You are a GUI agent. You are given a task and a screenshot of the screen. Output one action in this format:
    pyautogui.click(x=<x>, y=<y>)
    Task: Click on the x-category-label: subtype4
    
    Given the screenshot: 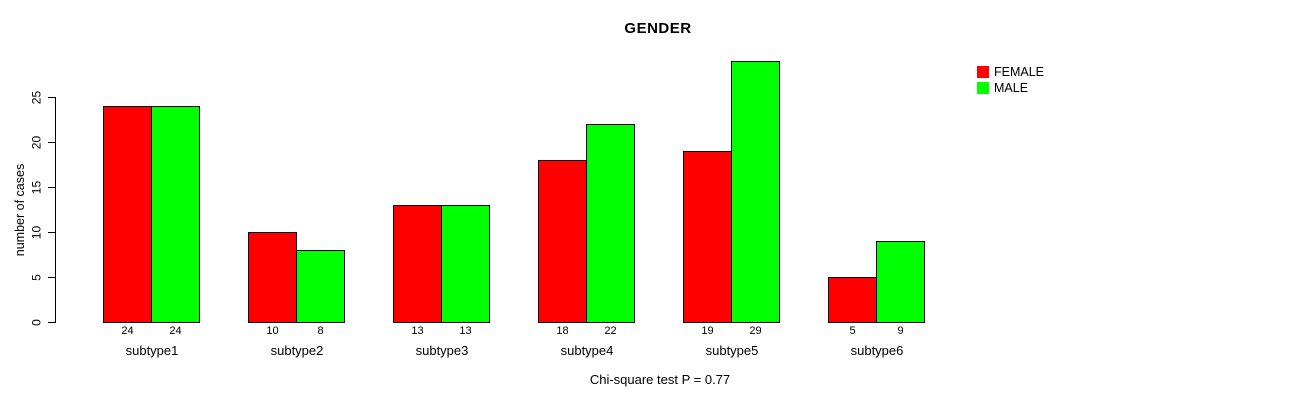 What is the action you would take?
    pyautogui.click(x=587, y=350)
    